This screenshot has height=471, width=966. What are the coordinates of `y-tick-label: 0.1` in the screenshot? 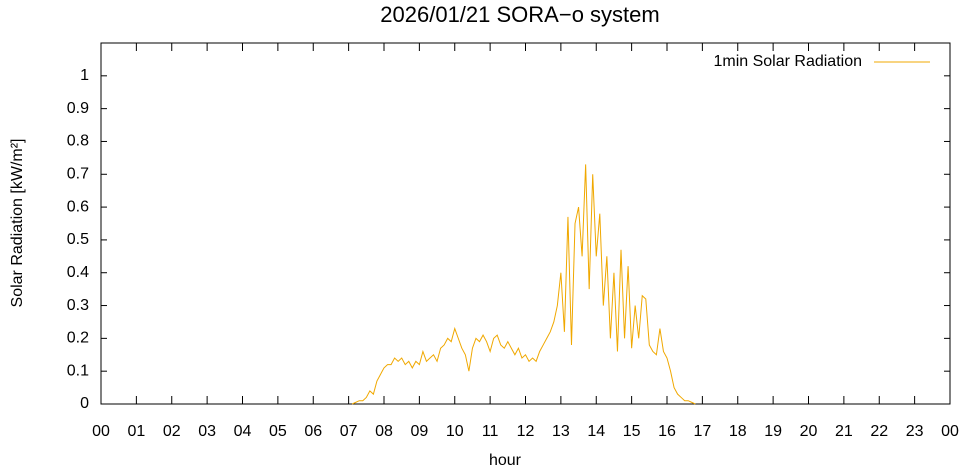 It's located at (78, 370).